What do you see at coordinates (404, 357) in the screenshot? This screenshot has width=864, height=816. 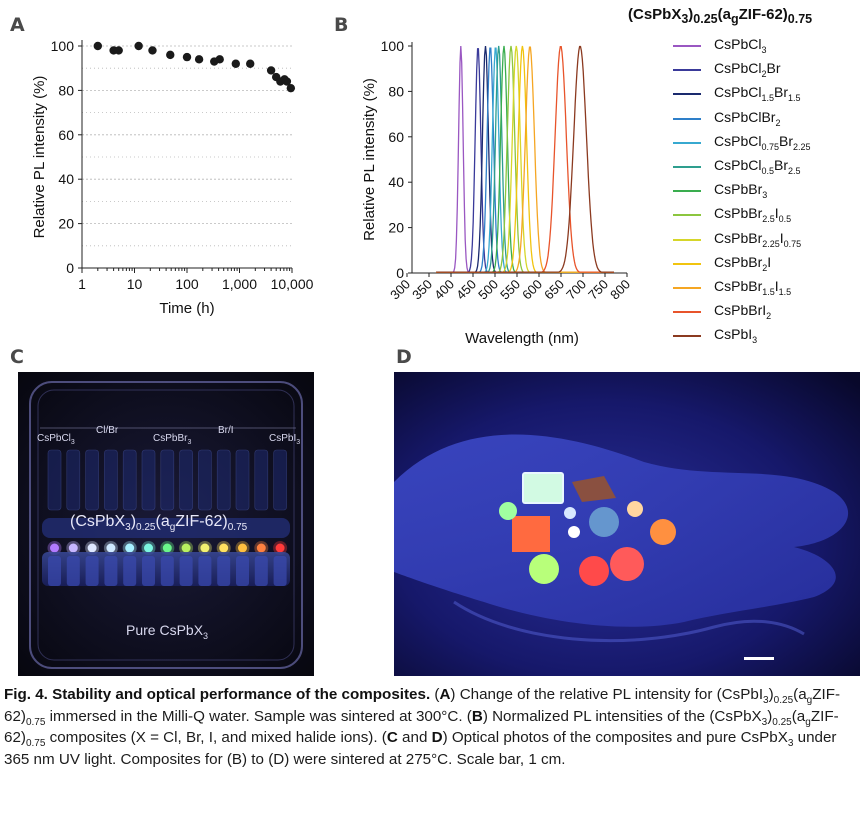 I see `panel-label-d: D` at bounding box center [404, 357].